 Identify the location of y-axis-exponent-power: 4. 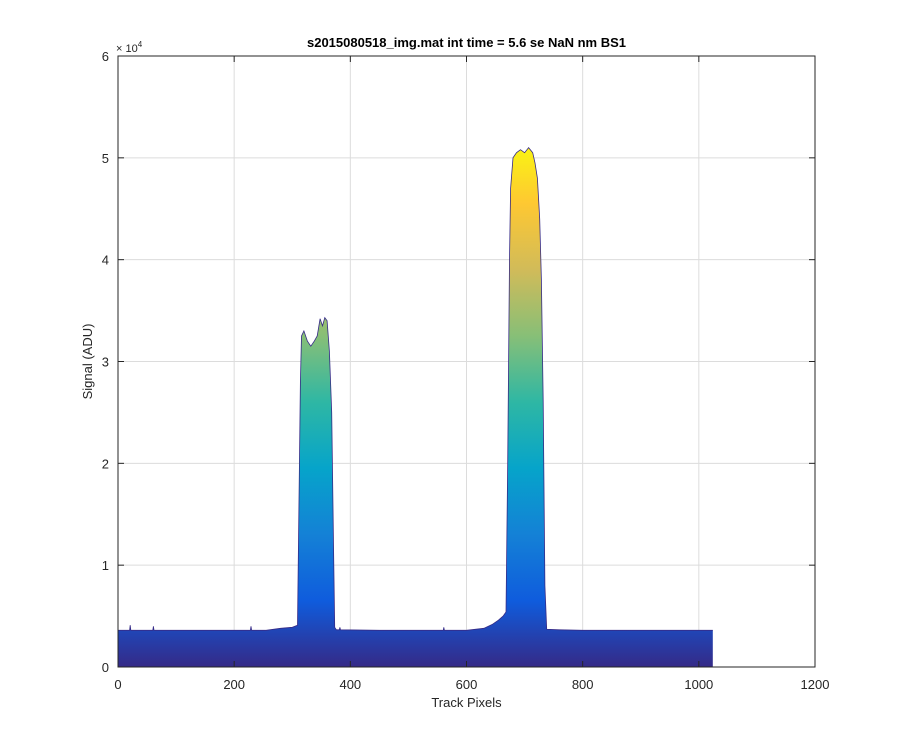
(140, 44).